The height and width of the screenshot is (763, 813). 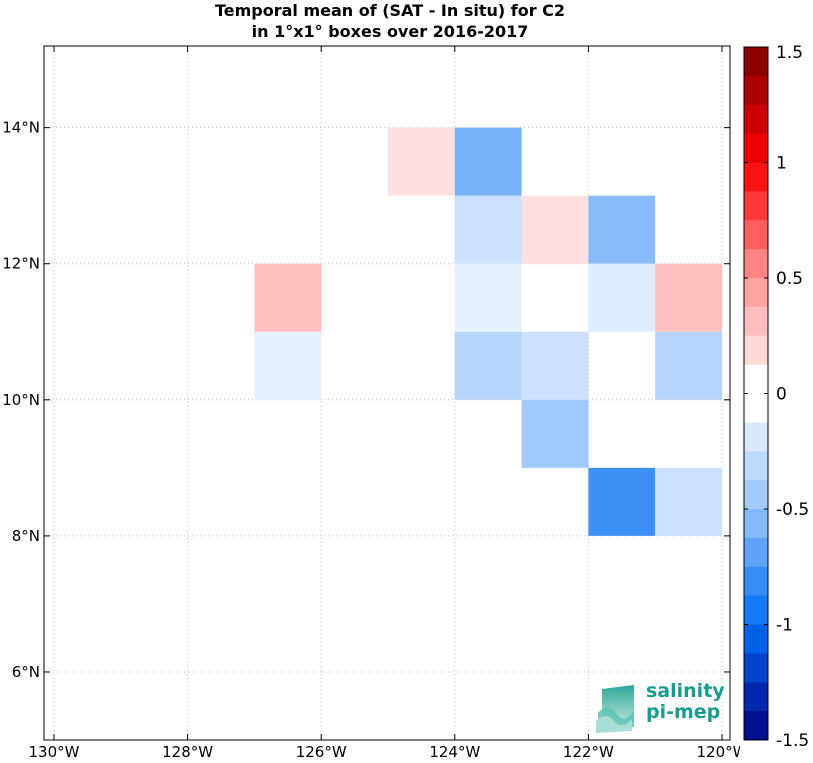 I want to click on colorbar-tick-label: 0, so click(x=781, y=395).